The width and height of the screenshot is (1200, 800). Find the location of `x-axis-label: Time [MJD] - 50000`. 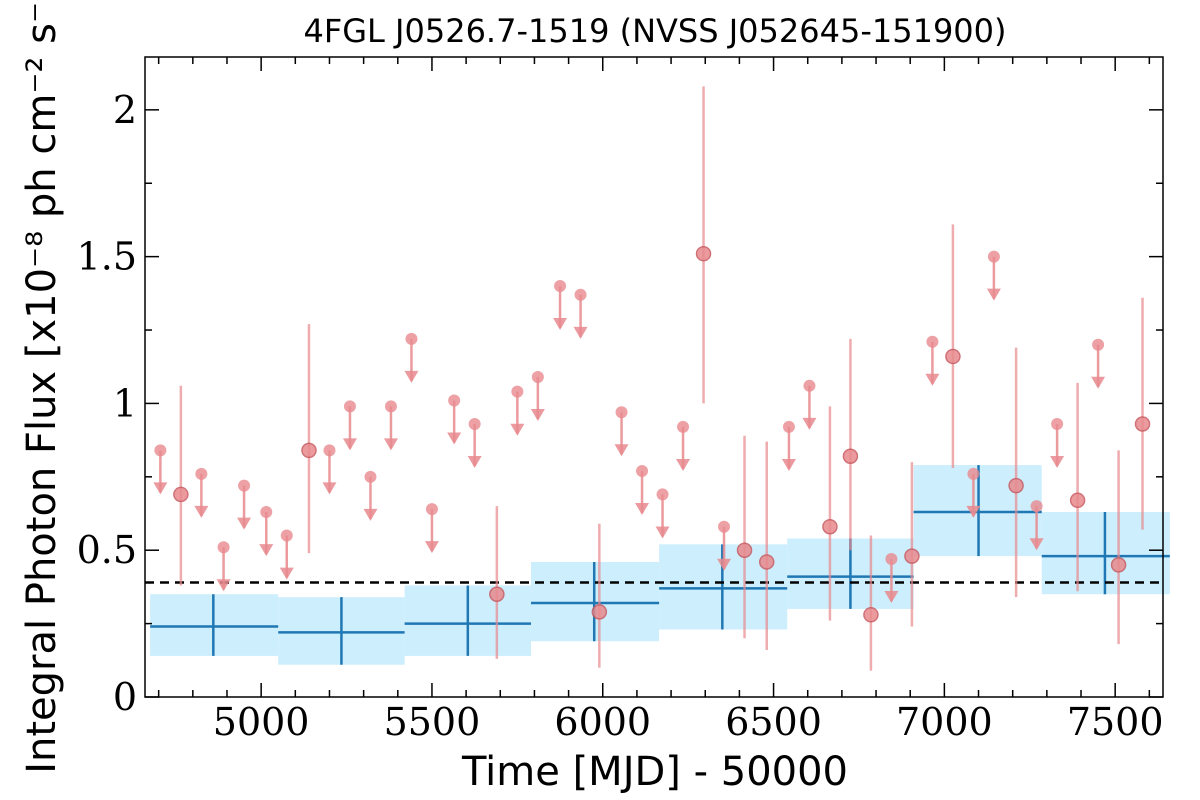

x-axis-label: Time [MJD] - 50000 is located at coordinates (654, 772).